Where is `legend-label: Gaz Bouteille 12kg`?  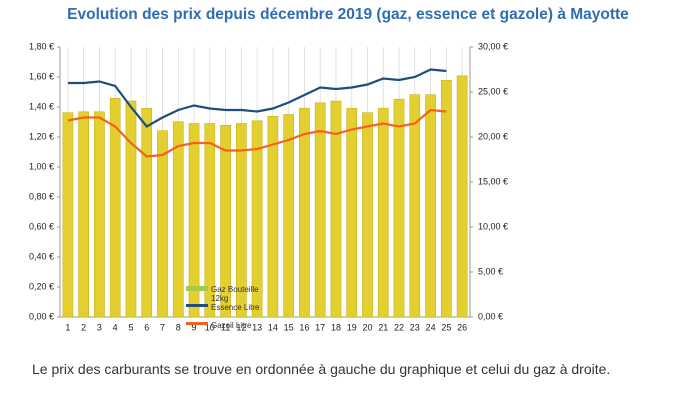 legend-label: Gaz Bouteille 12kg is located at coordinates (235, 294).